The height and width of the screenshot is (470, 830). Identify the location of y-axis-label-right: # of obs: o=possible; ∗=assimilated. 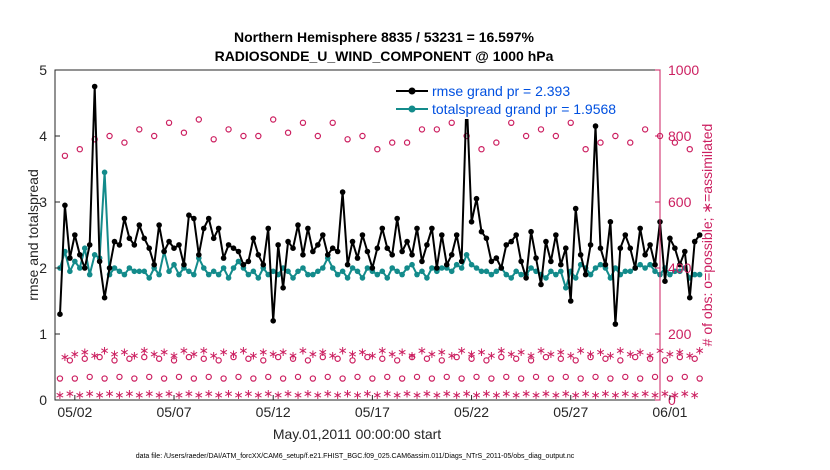
(707, 235).